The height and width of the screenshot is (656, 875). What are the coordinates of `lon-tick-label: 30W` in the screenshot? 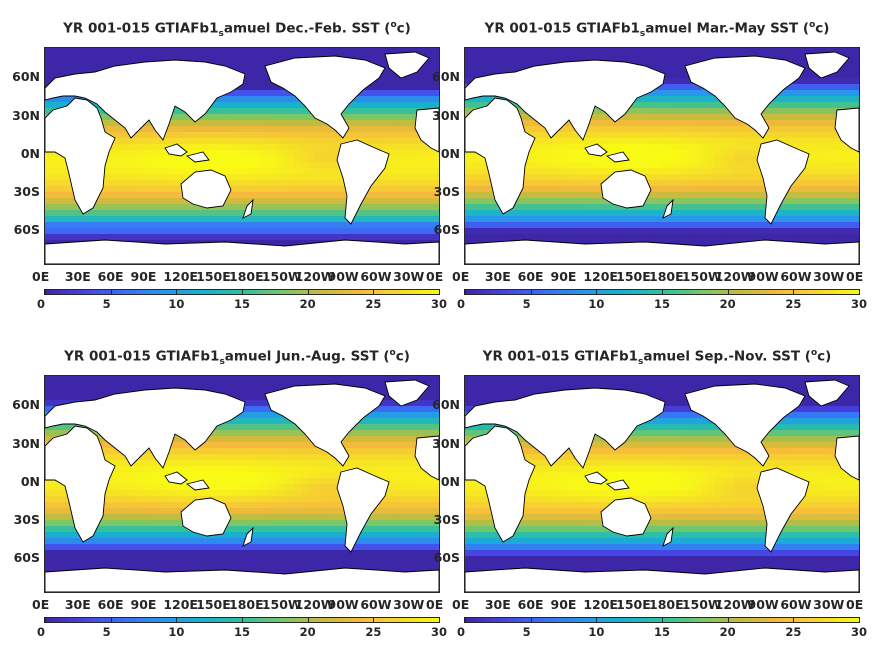 It's located at (409, 276).